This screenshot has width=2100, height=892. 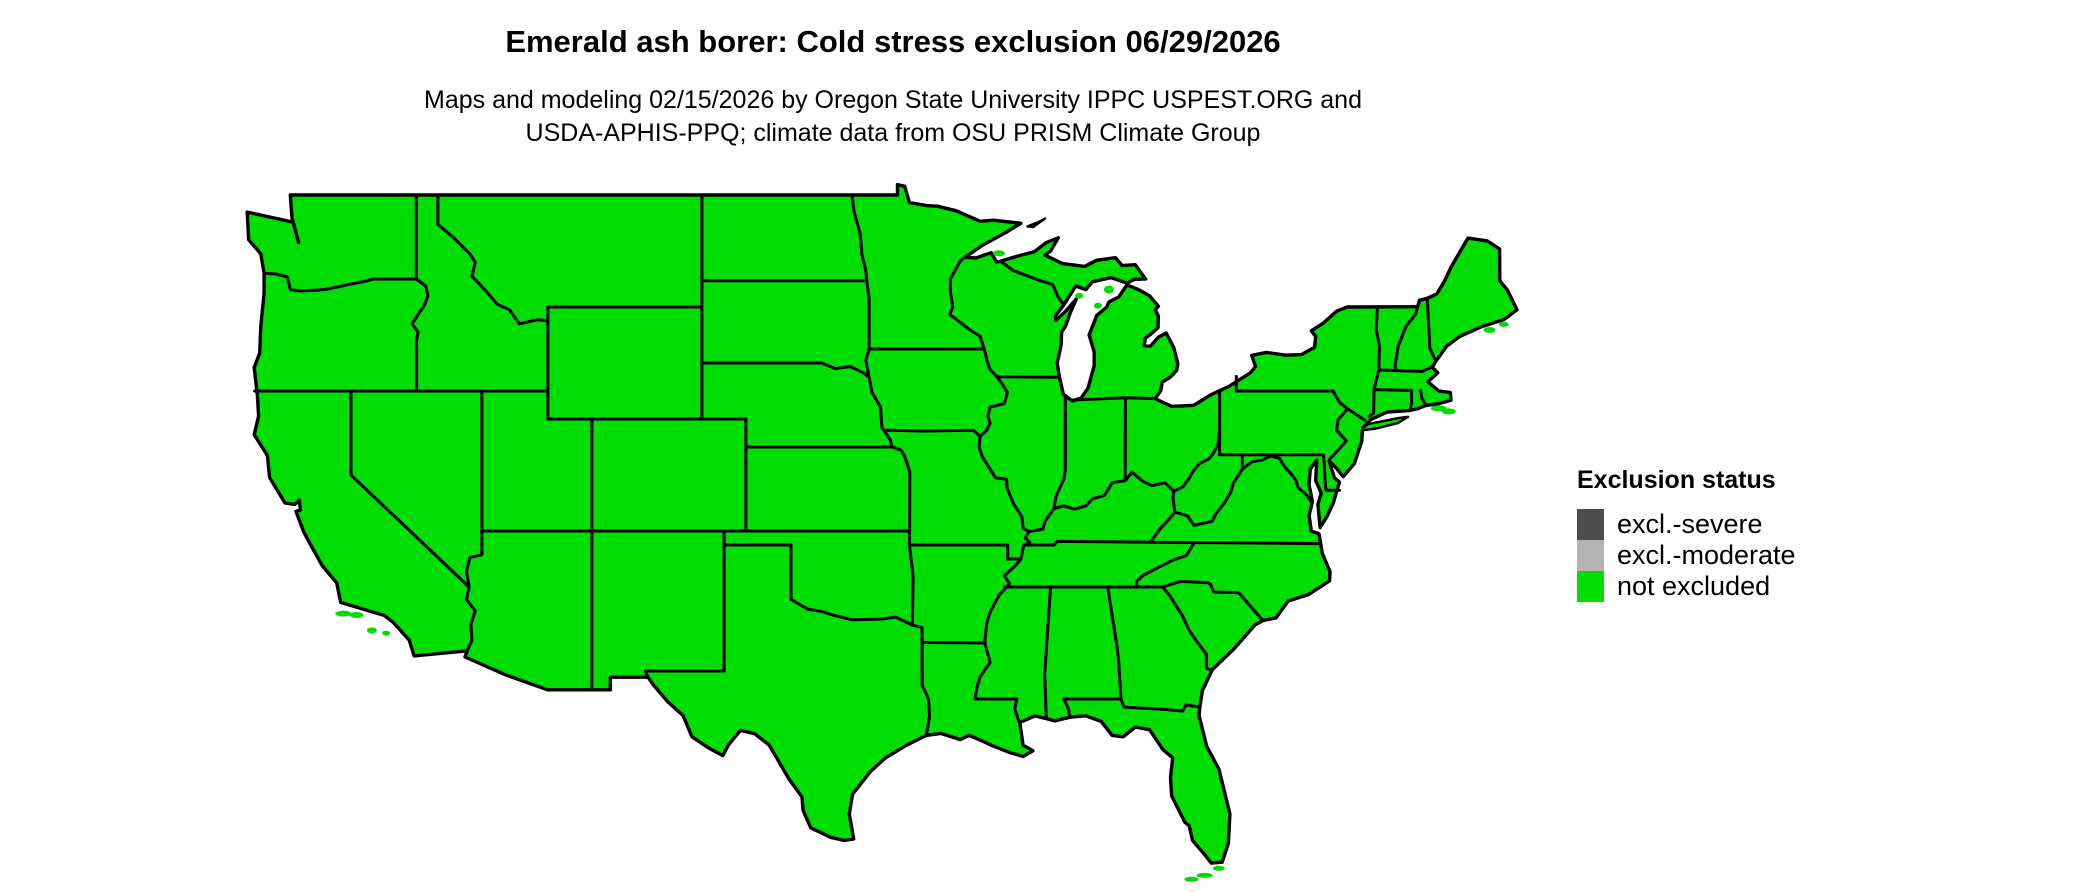 What do you see at coordinates (1590, 586) in the screenshot?
I see `legend-swatch-not-excluded` at bounding box center [1590, 586].